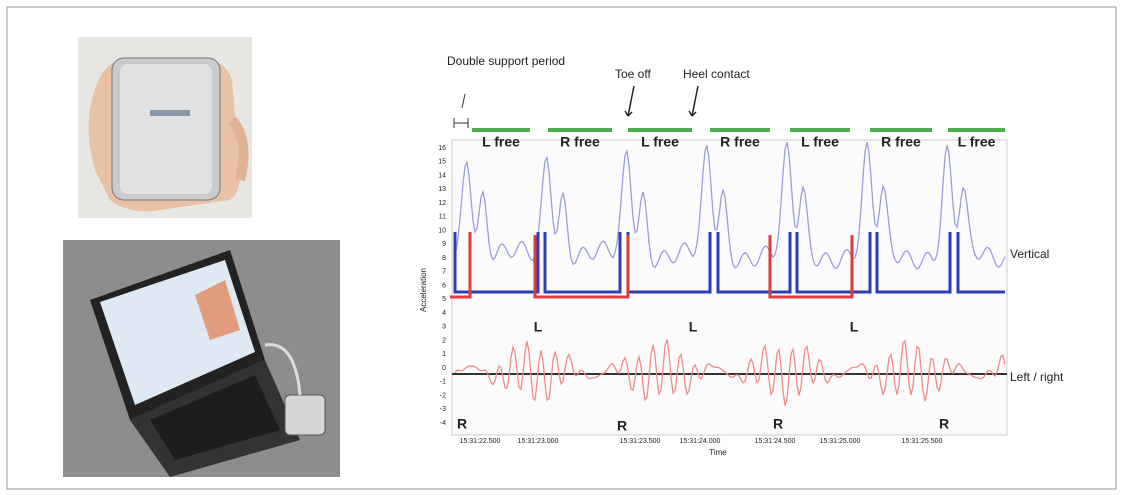  Describe the element at coordinates (443, 409) in the screenshot. I see `y-tick-label: -3` at that location.